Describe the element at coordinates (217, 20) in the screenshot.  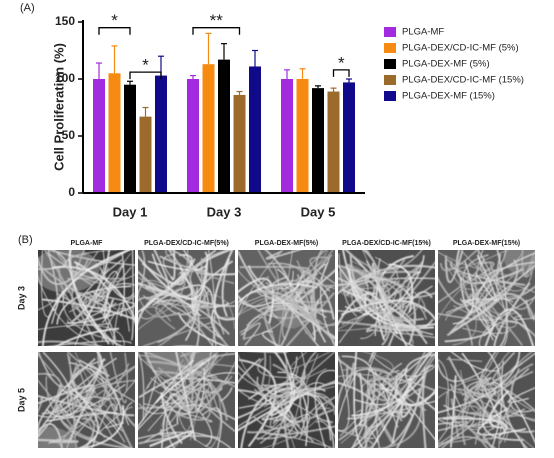
I see `significance-label: **` at that location.